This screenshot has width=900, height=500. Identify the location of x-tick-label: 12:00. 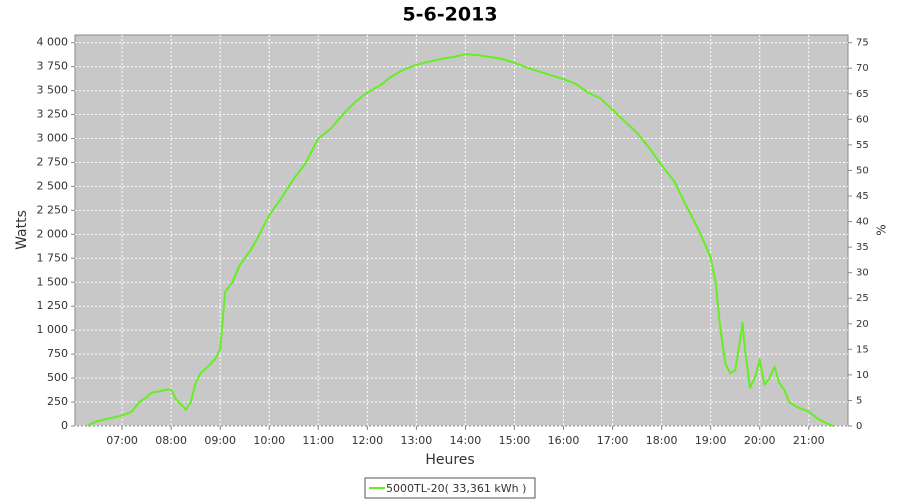
(367, 440).